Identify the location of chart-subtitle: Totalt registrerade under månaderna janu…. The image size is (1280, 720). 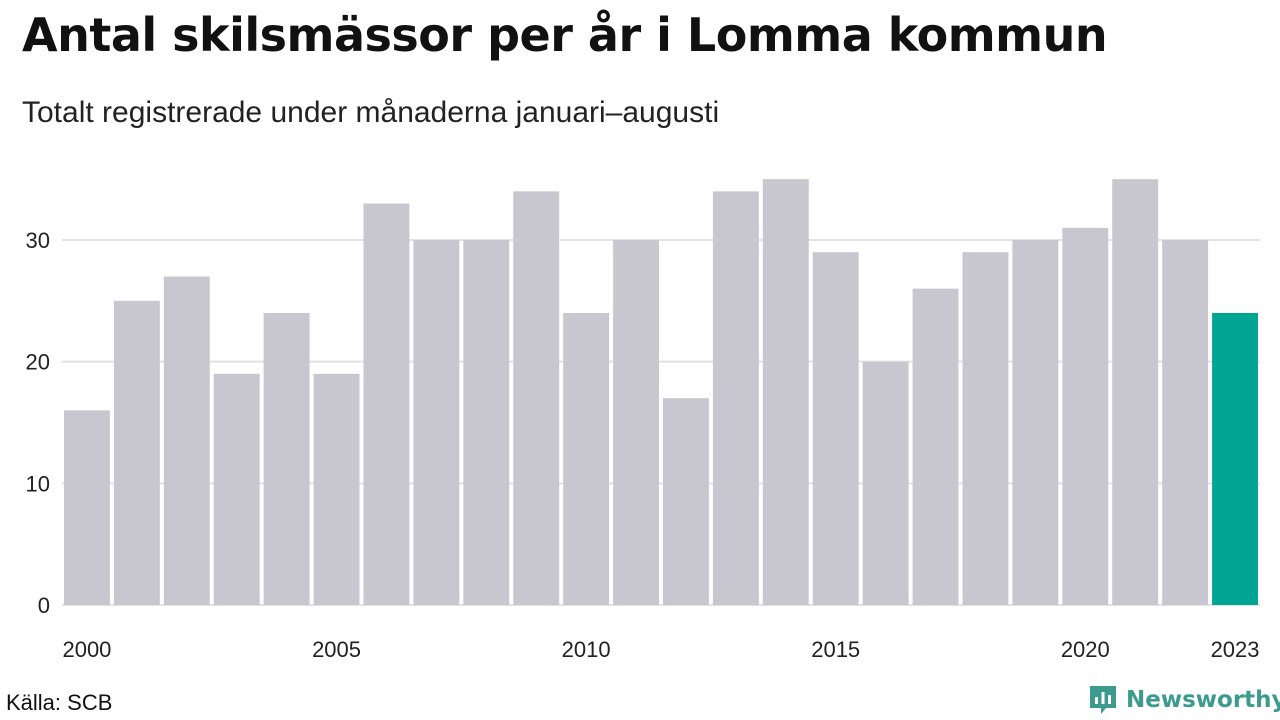
(371, 112).